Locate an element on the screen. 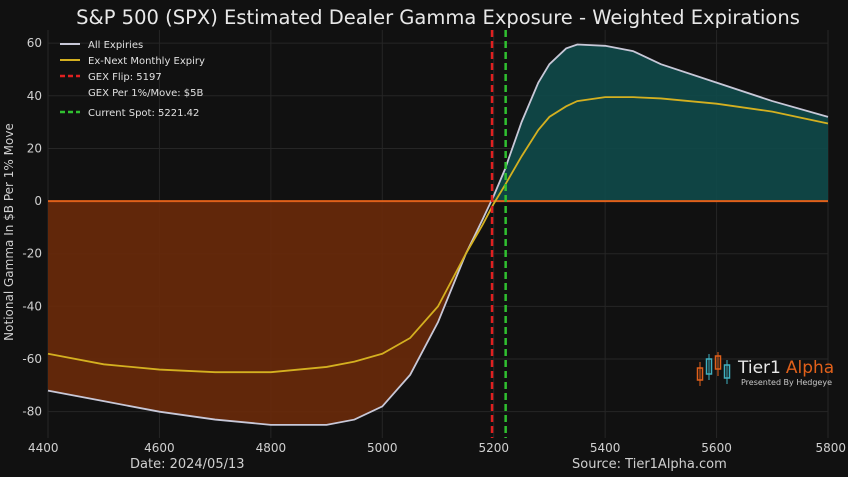  y-tick-label: -60 is located at coordinates (32, 359).